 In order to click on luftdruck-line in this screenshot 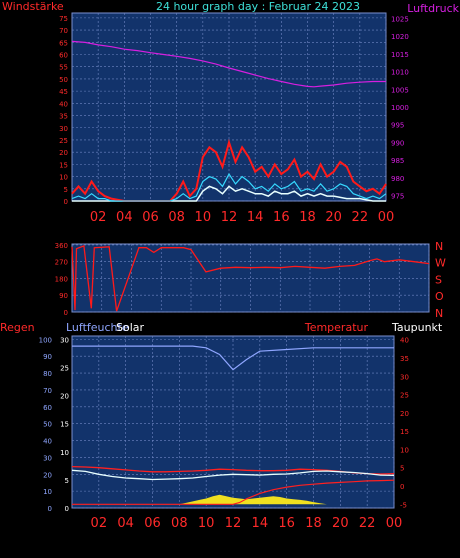, I will do `click(228, 64)`.